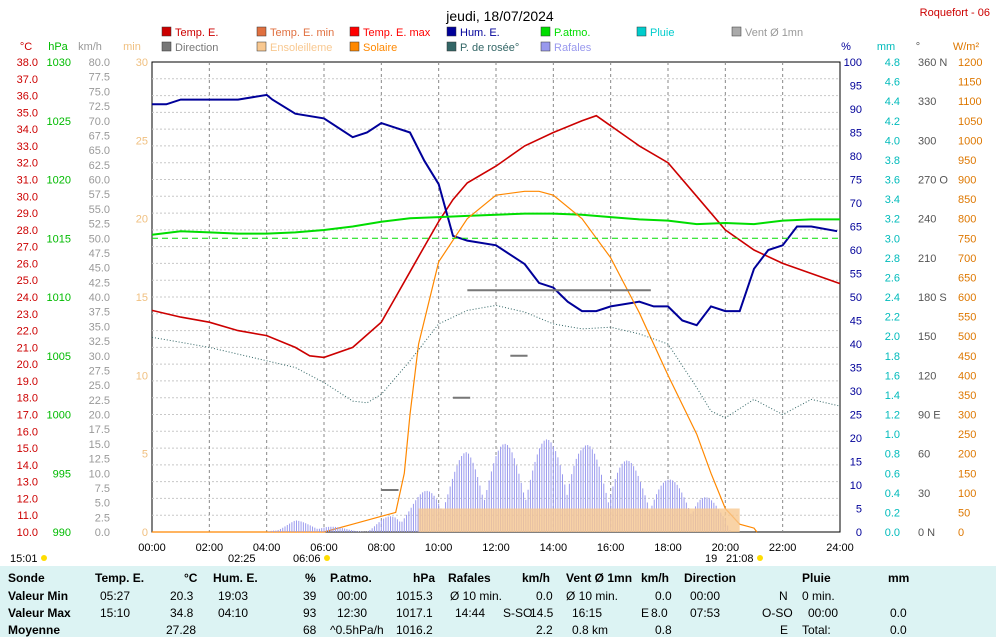  What do you see at coordinates (99, 122) in the screenshot?
I see `wind-axis-tick: 70.0` at bounding box center [99, 122].